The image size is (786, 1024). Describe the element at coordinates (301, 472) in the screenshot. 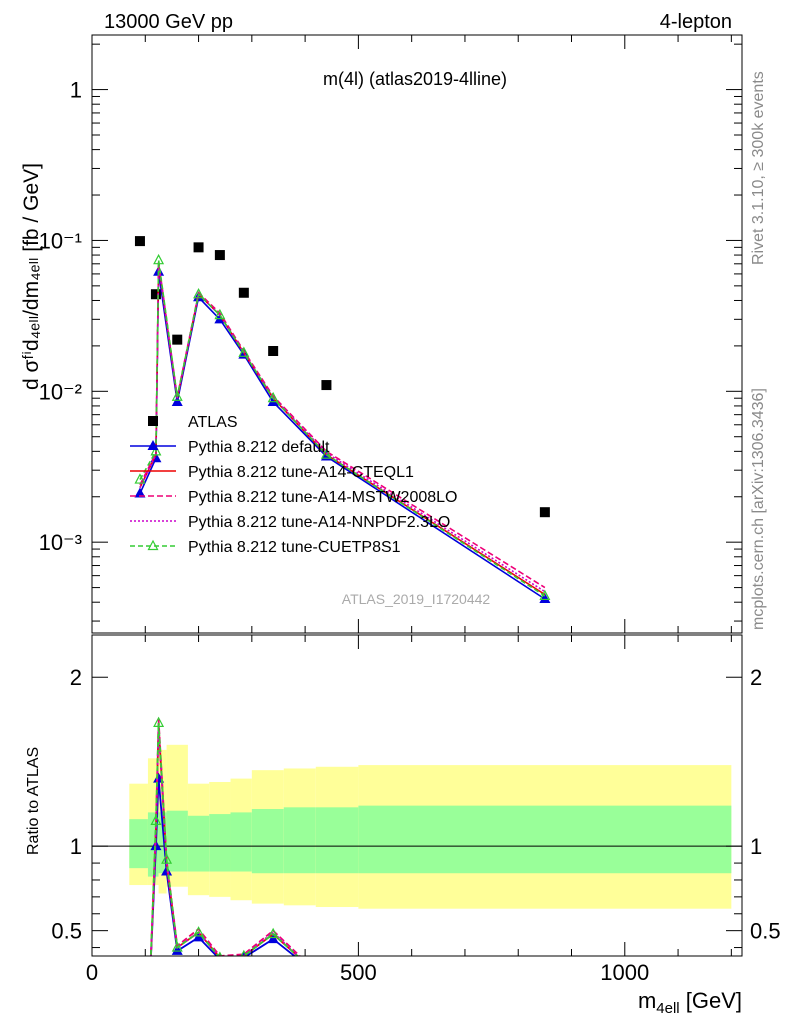

I see `legend-label: Pythia 8.212 tune-A14-CTEQL1` at that location.